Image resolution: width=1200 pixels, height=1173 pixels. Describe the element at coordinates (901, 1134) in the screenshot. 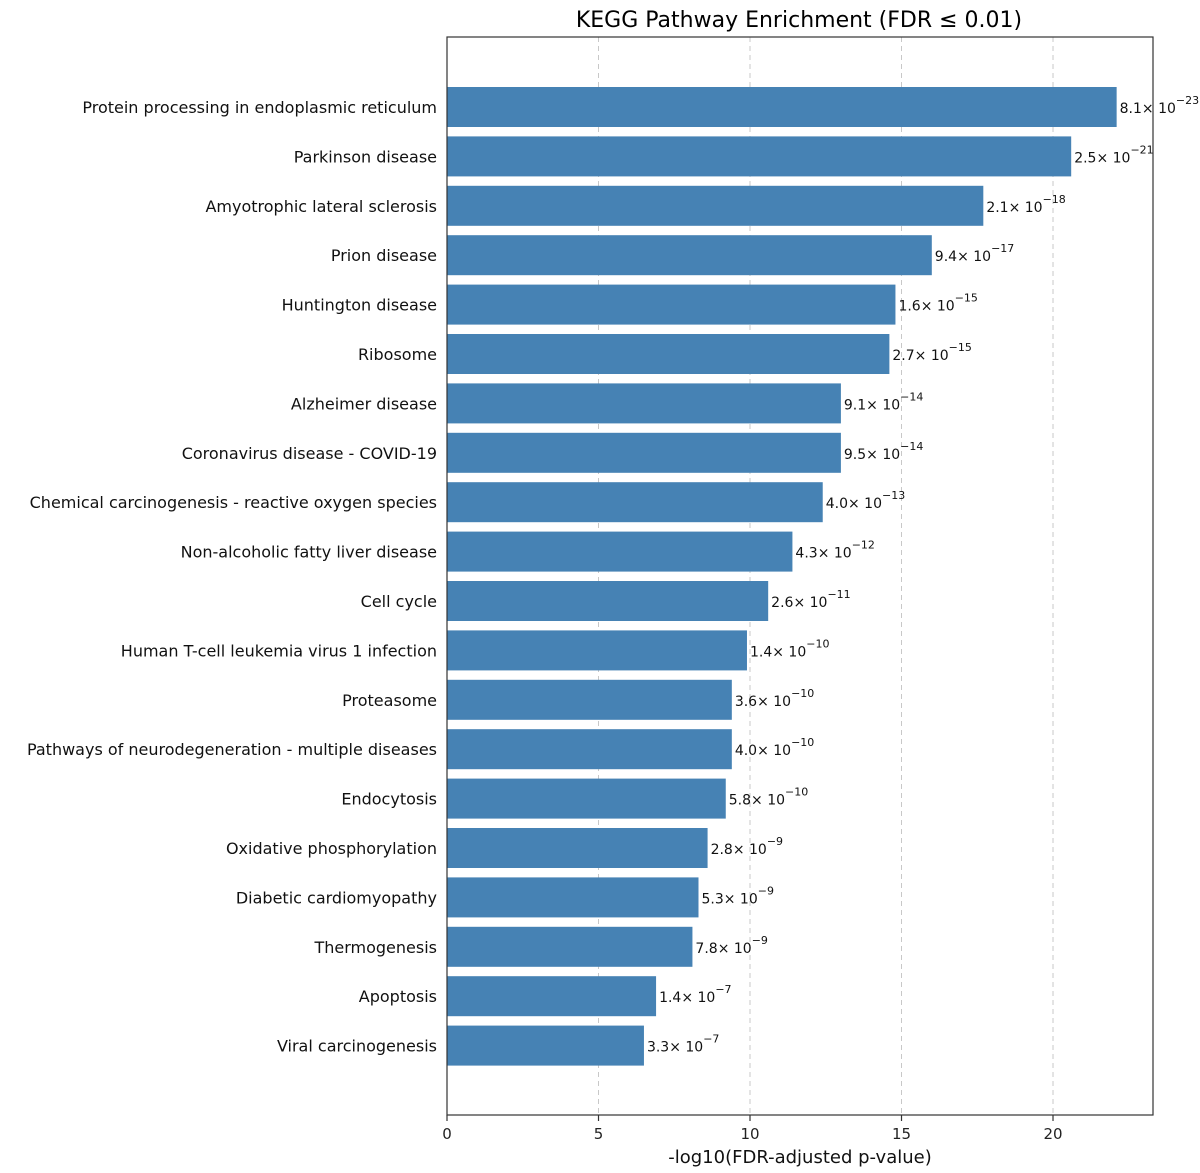

I see `x-tick-label: 15` at that location.